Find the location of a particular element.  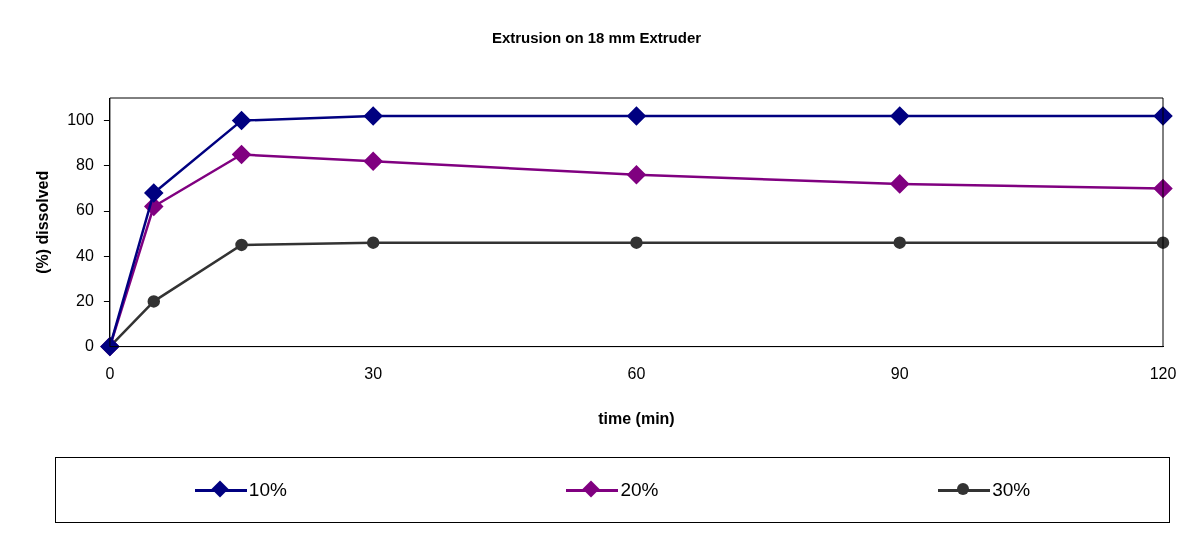

x-tick-label: 30 is located at coordinates (373, 373).